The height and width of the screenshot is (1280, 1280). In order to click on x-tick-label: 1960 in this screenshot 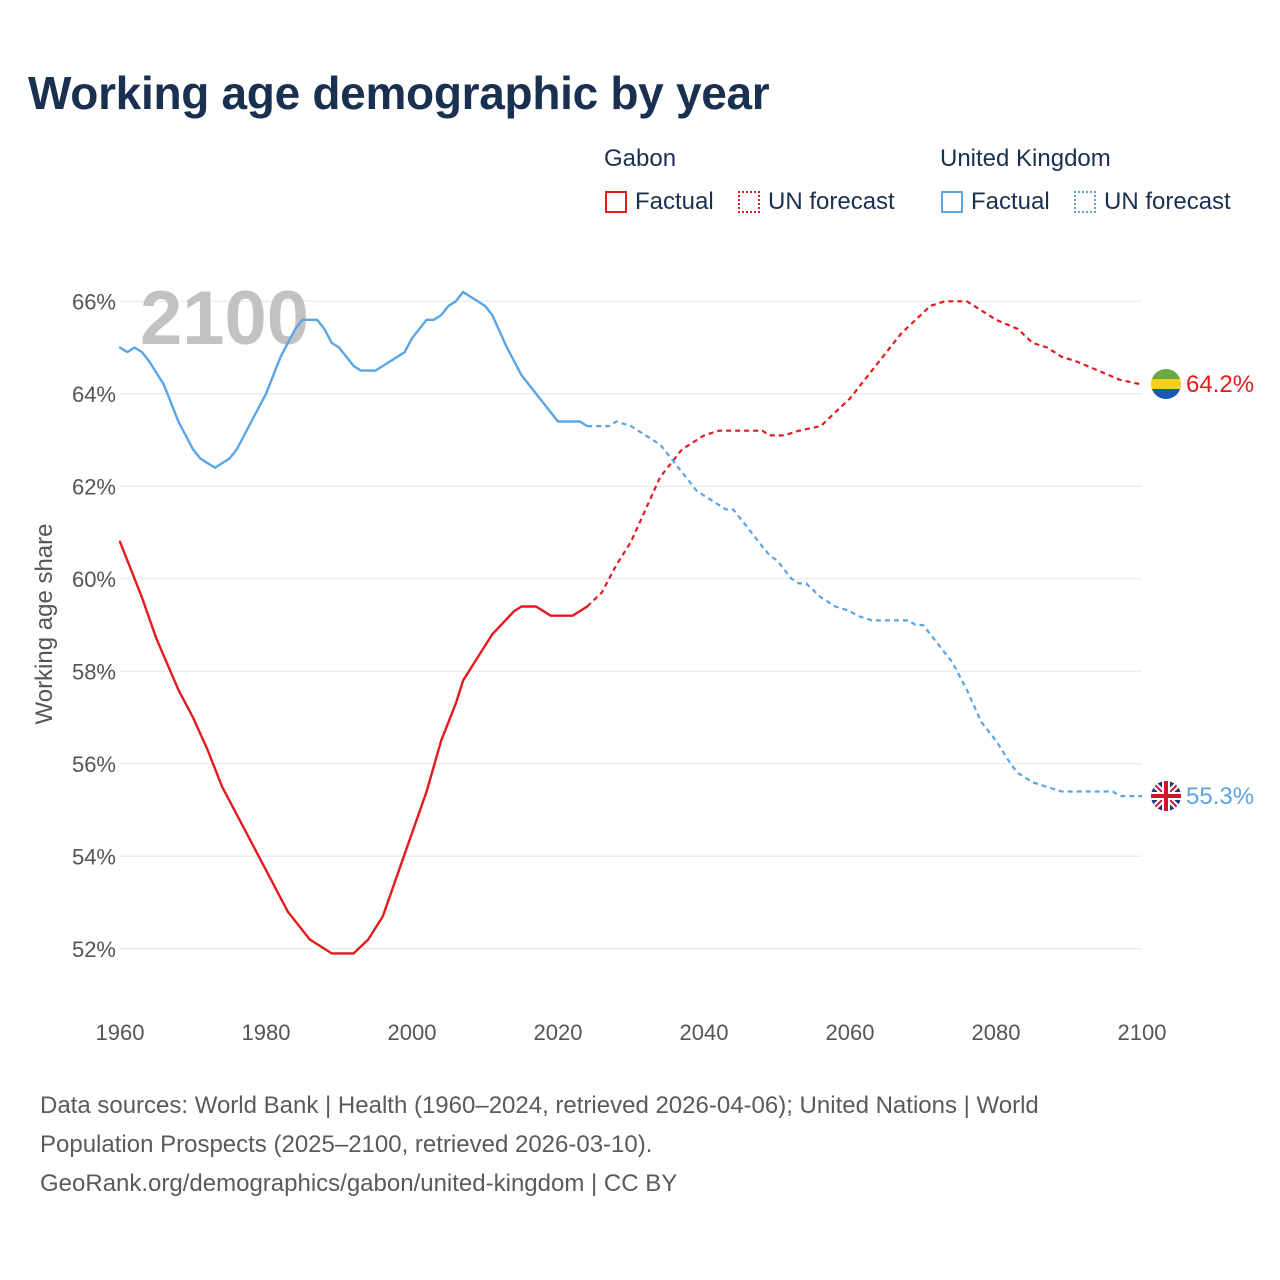, I will do `click(120, 1032)`.